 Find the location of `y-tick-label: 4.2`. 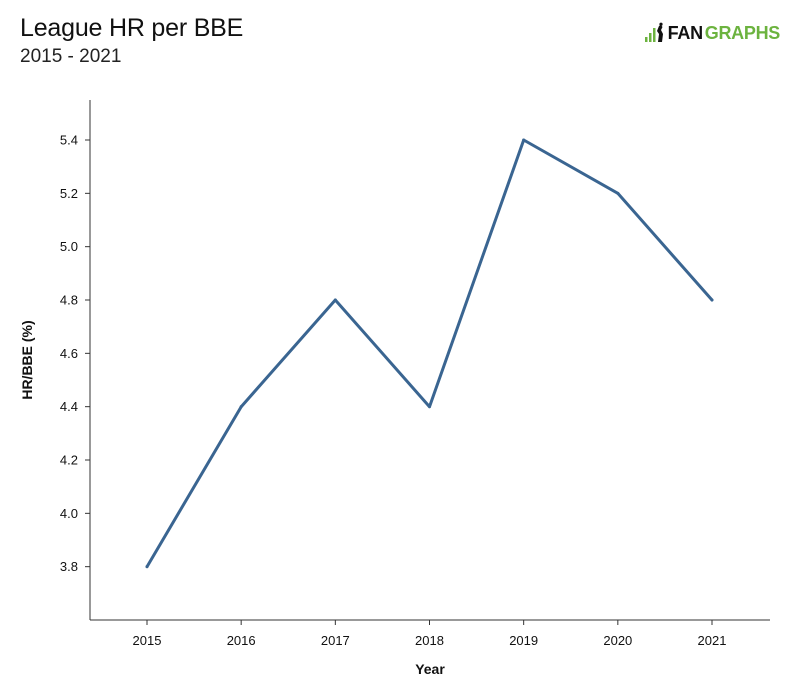

y-tick-label: 4.2 is located at coordinates (69, 460).